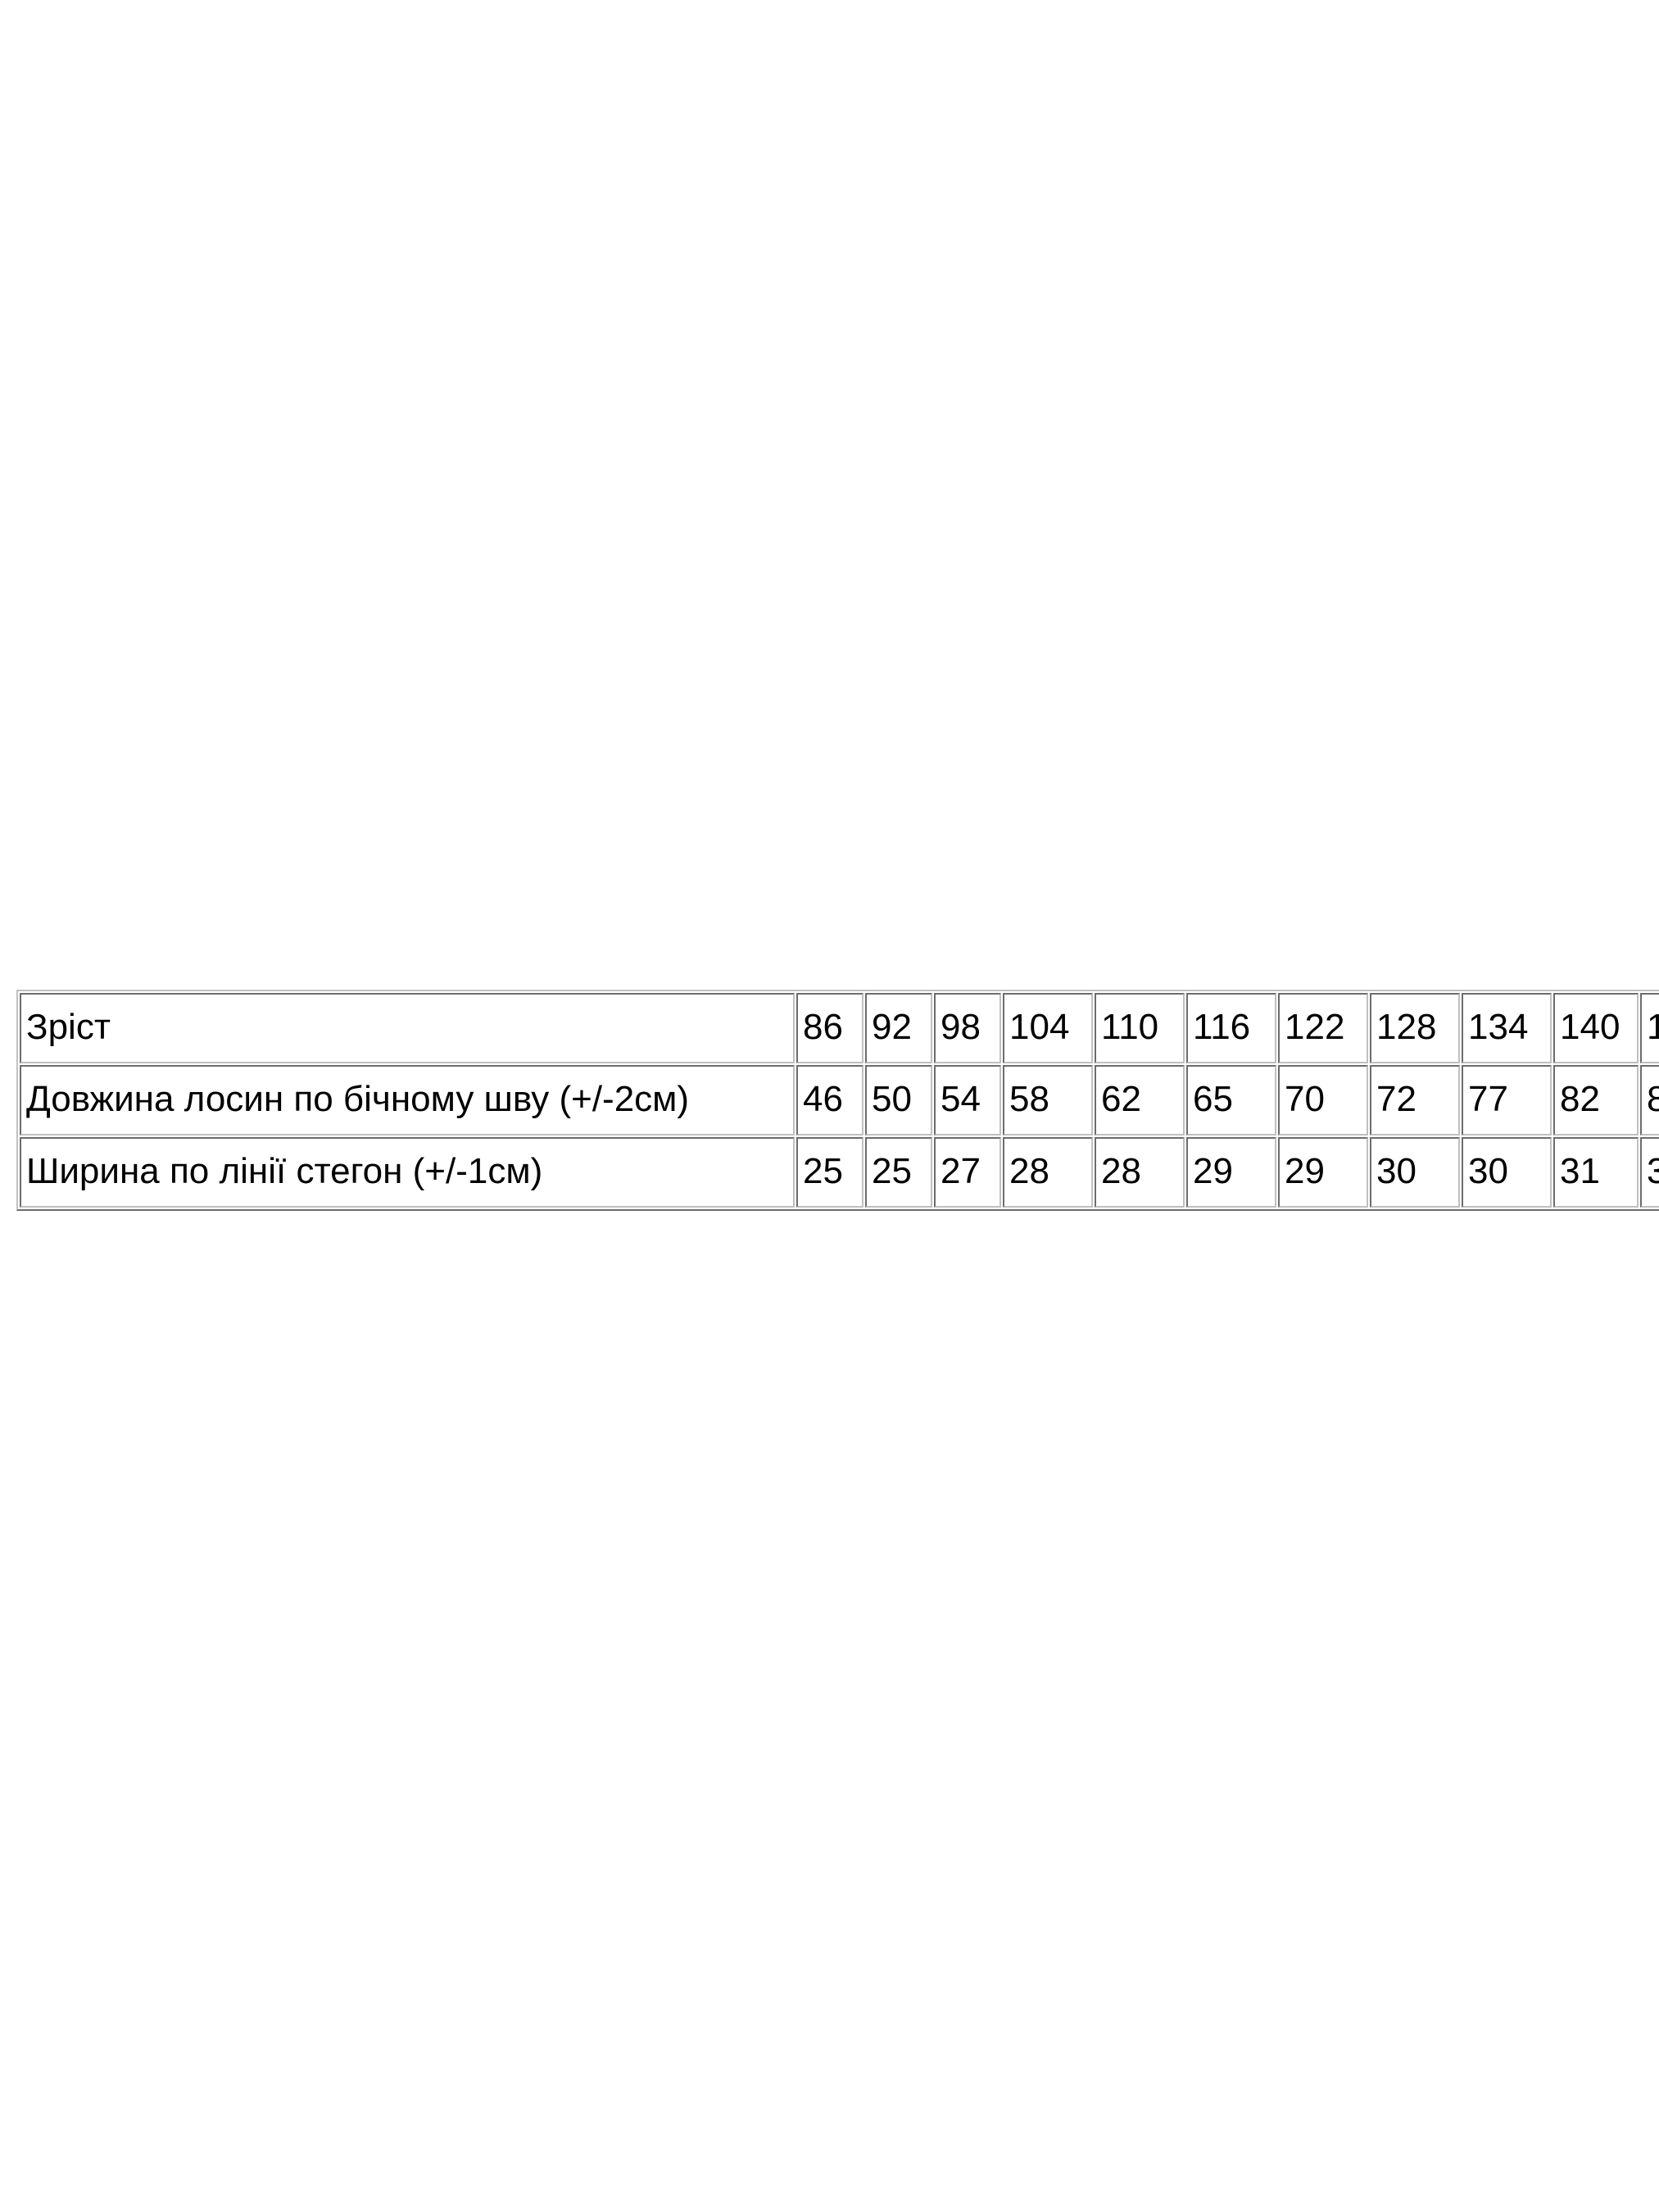 Image resolution: width=1659 pixels, height=2212 pixels. What do you see at coordinates (829, 1100) in the screenshot?
I see `cell-length-86: 46` at bounding box center [829, 1100].